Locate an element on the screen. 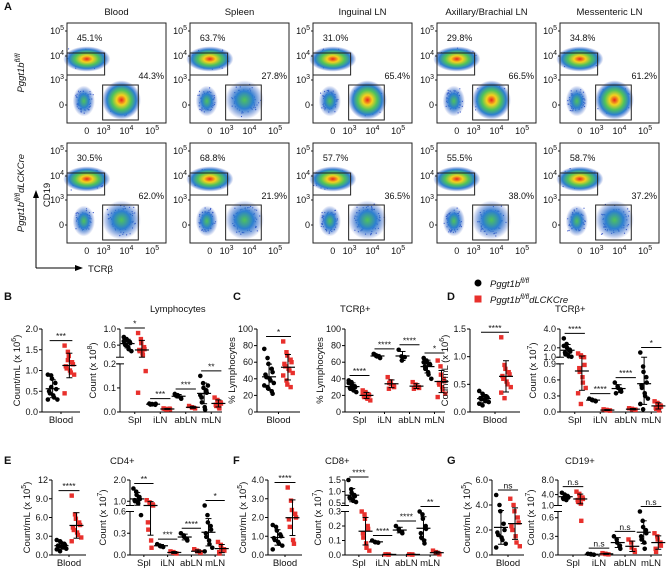 This screenshot has height=574, width=669. t-cell-percent: 65.4% is located at coordinates (397, 76).